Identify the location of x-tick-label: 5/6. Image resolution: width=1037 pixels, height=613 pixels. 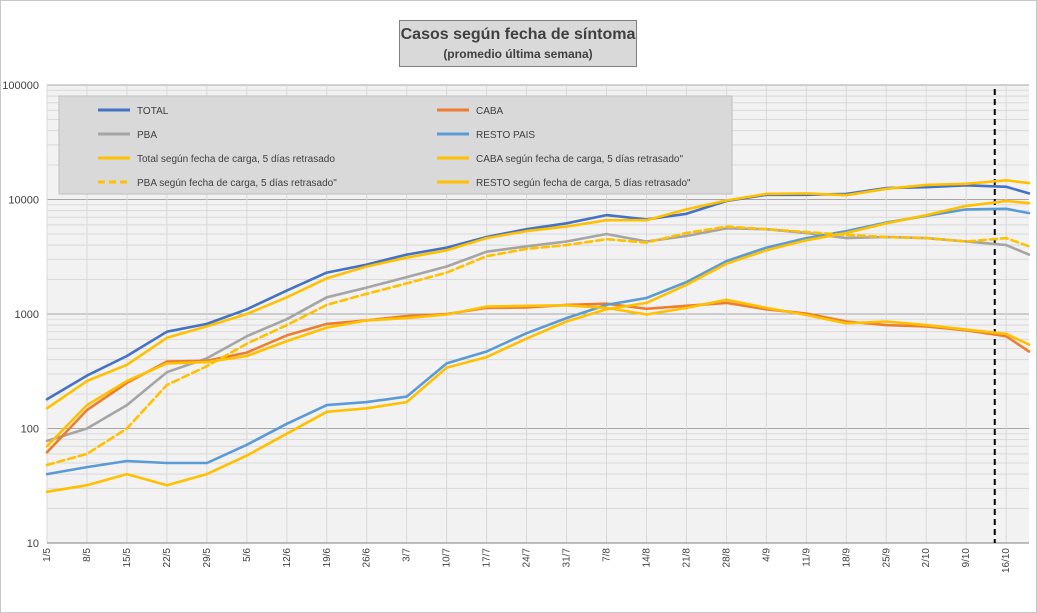
(247, 555).